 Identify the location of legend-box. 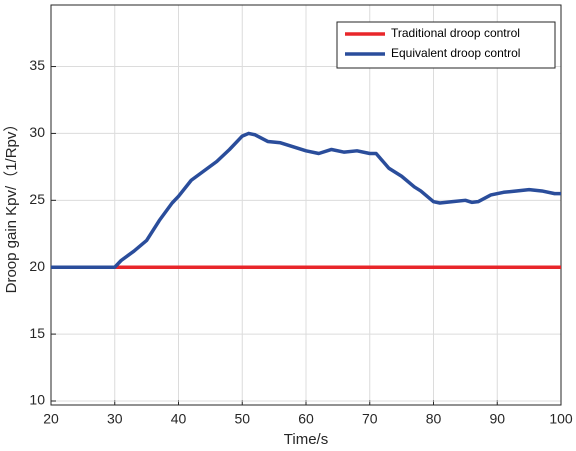
(446, 45).